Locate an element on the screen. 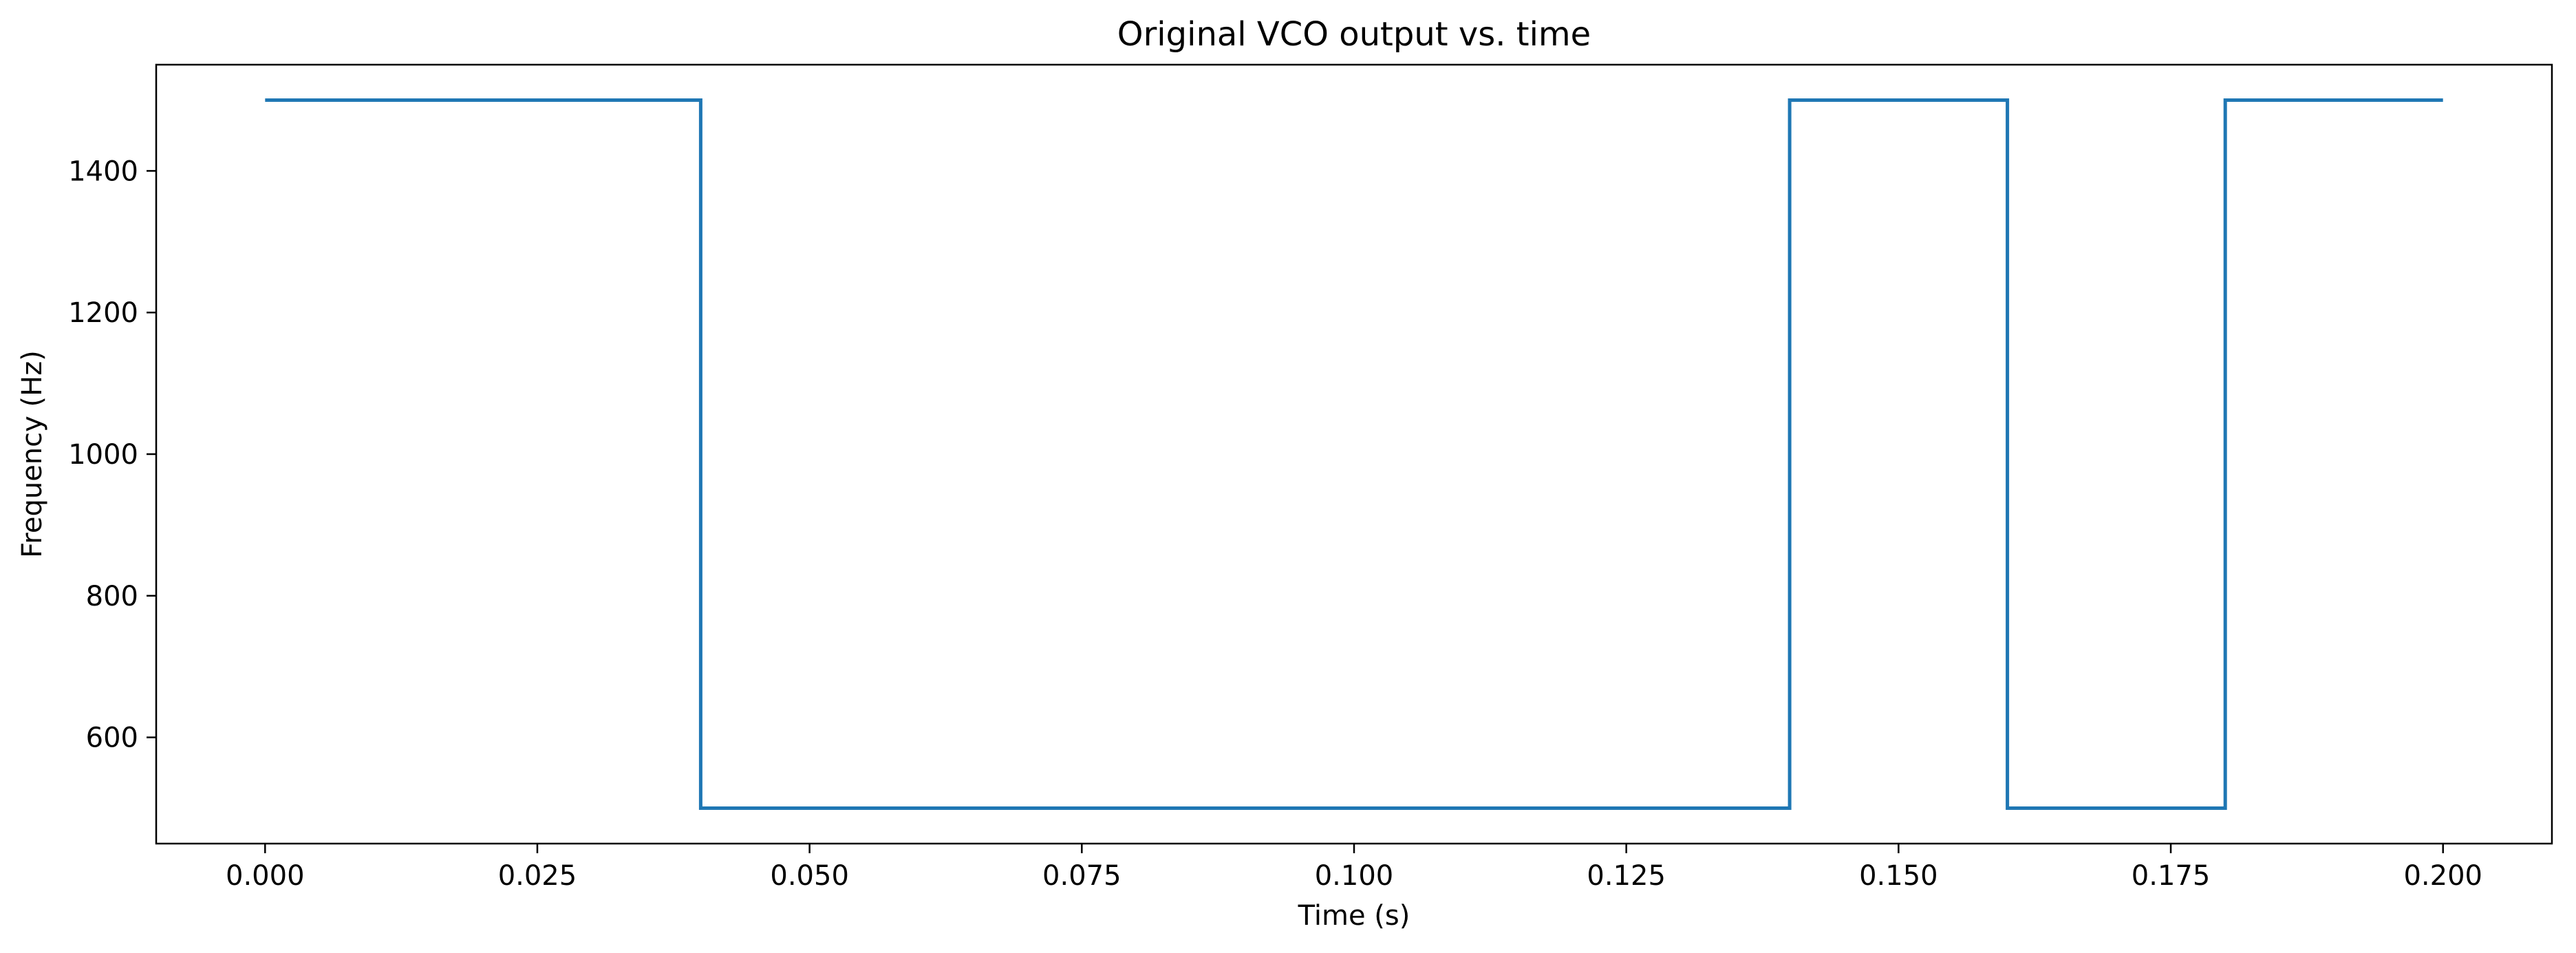 This screenshot has width=2576, height=953. y-tick-label: 1400 is located at coordinates (103, 171).